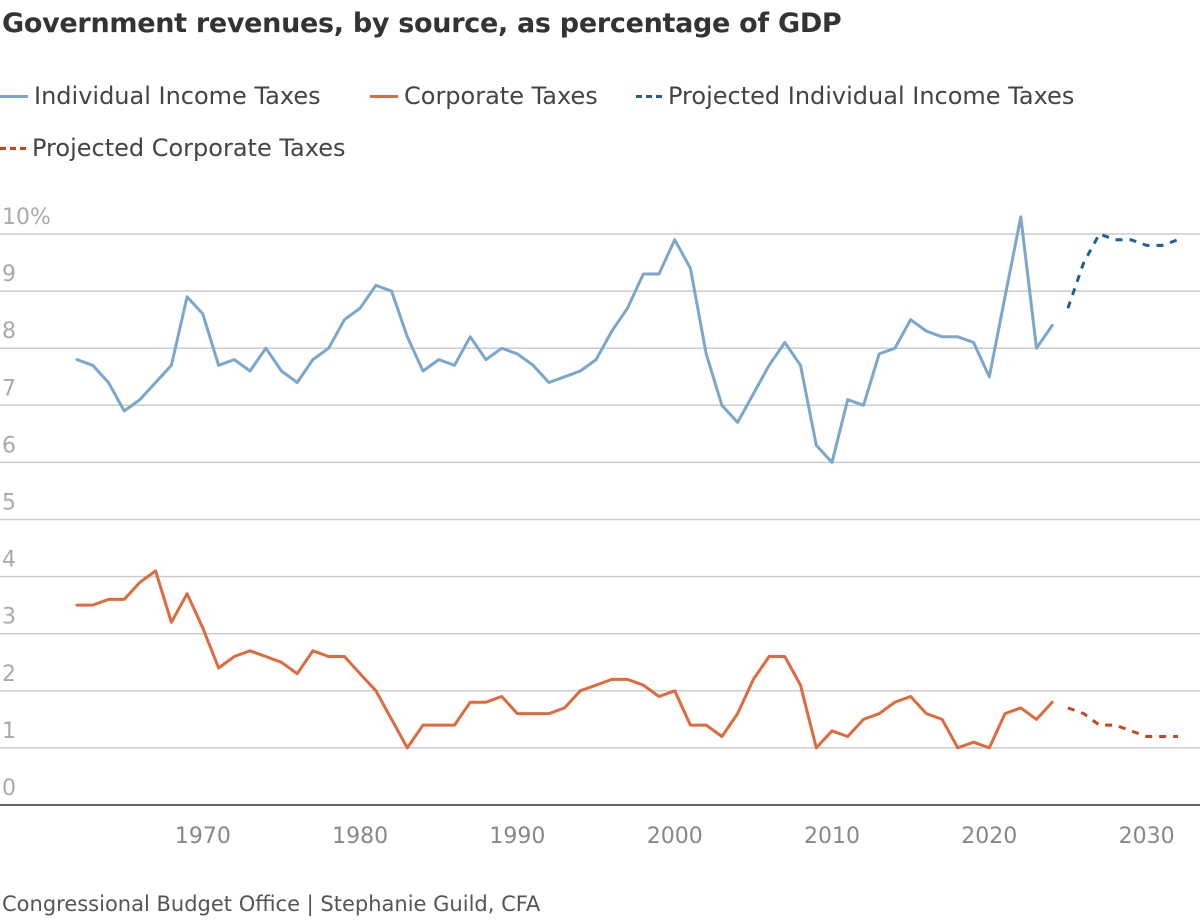 The image size is (1200, 922). What do you see at coordinates (26, 503) in the screenshot?
I see `y-axis-tick-labels: 0 1 2 3 4 5 6 7 8 9 10%` at bounding box center [26, 503].